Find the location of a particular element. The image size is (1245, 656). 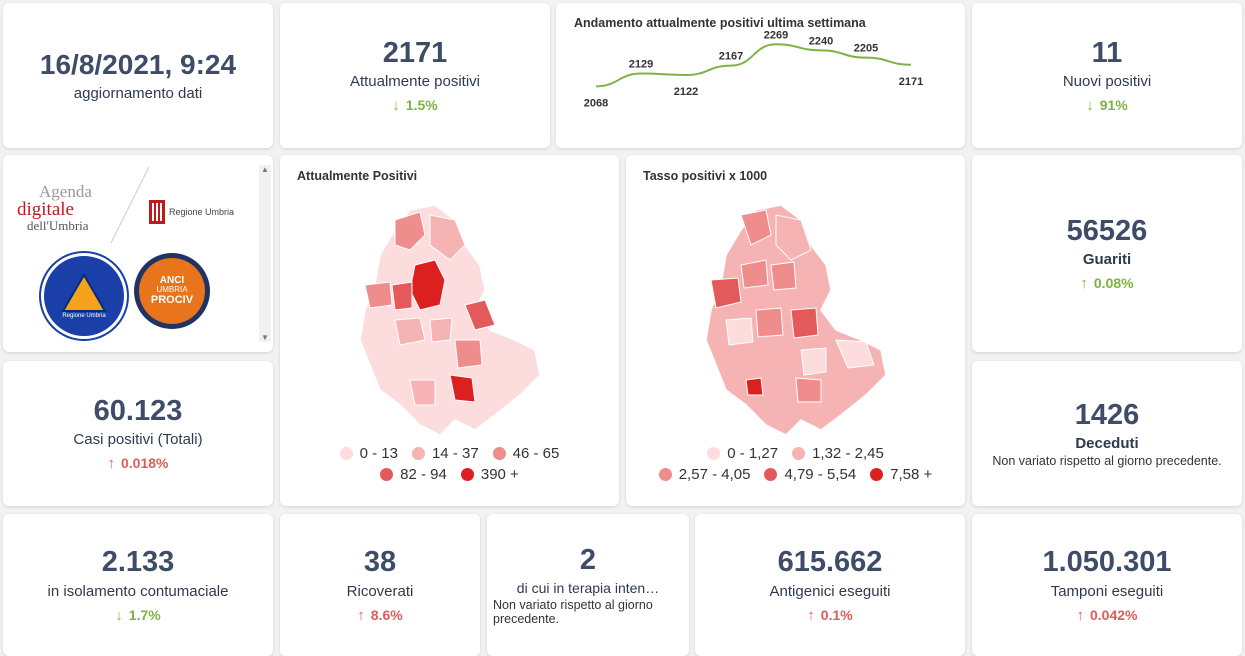

legend-item: 46 - 65 is located at coordinates (525, 453).